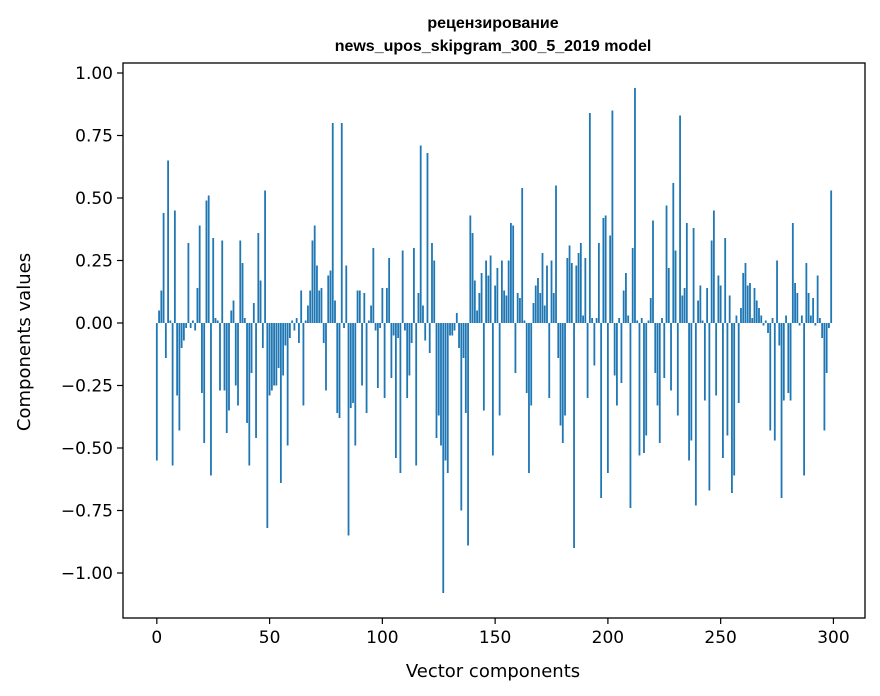 Image resolution: width=880 pixels, height=696 pixels. I want to click on y-axis: 1.00 0.75 0.50 0.25 0.00 −0.25 −0.50 −0.75 −1.00, so click(92, 324).